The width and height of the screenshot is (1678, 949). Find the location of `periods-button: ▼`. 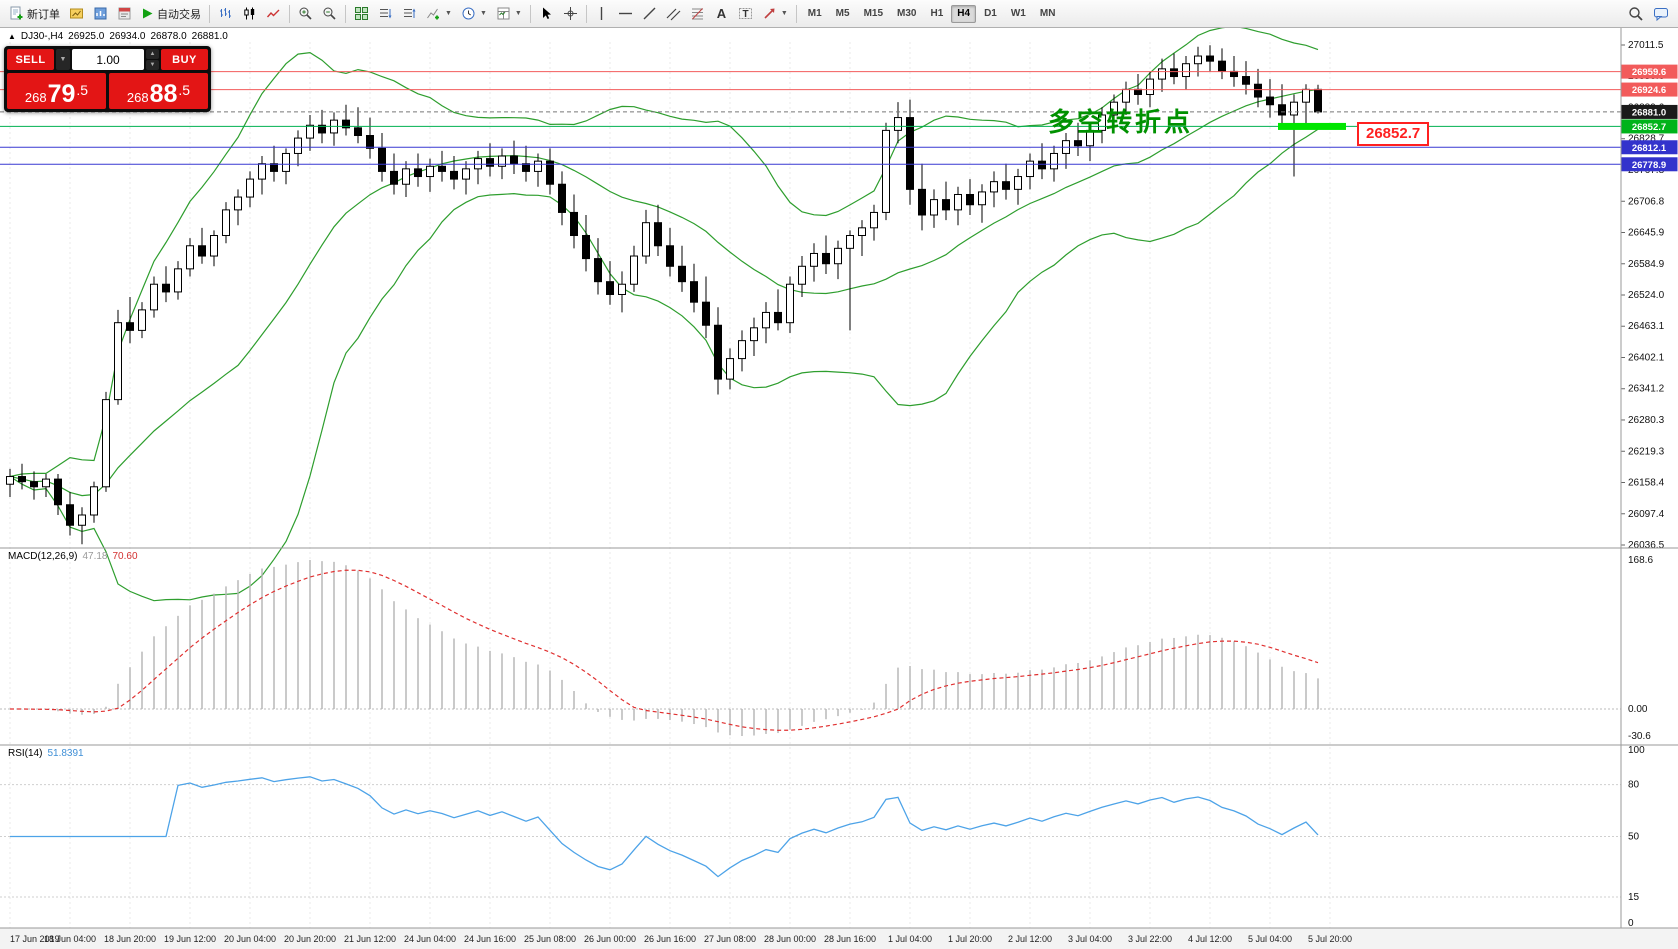

periods-button: ▼ is located at coordinates (474, 14).